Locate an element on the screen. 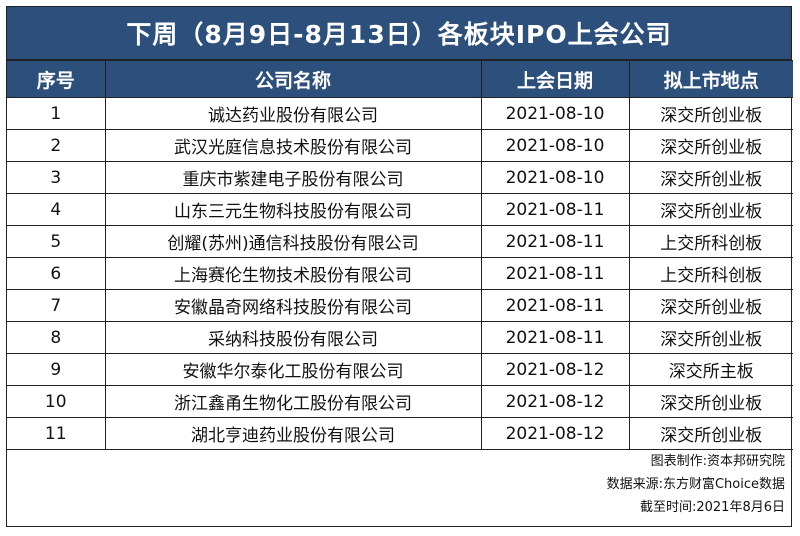  cell-company: 山东三元生物科技股份有限公司 is located at coordinates (293, 209).